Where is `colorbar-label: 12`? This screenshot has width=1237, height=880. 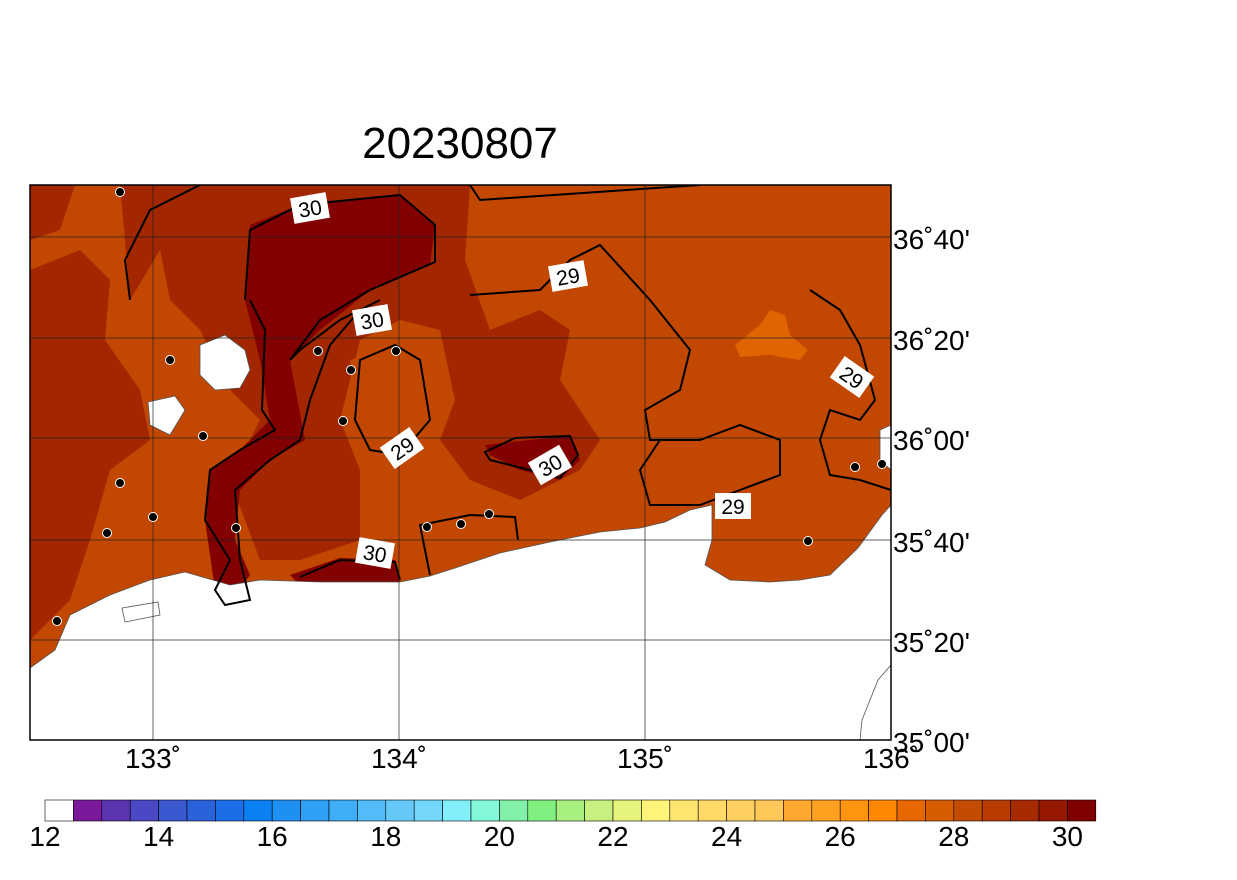
colorbar-label: 12 is located at coordinates (44, 836).